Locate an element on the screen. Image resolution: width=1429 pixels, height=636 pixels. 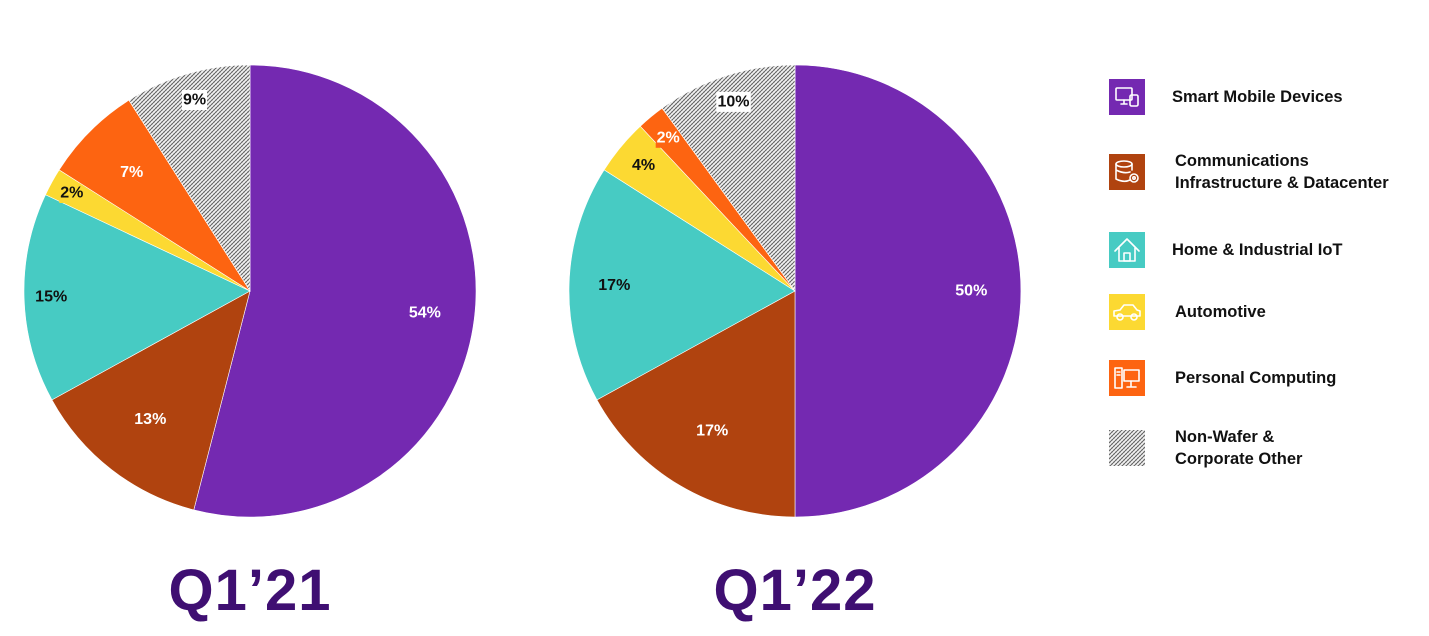
period-title-2: Q1’22 is located at coordinates (795, 590).